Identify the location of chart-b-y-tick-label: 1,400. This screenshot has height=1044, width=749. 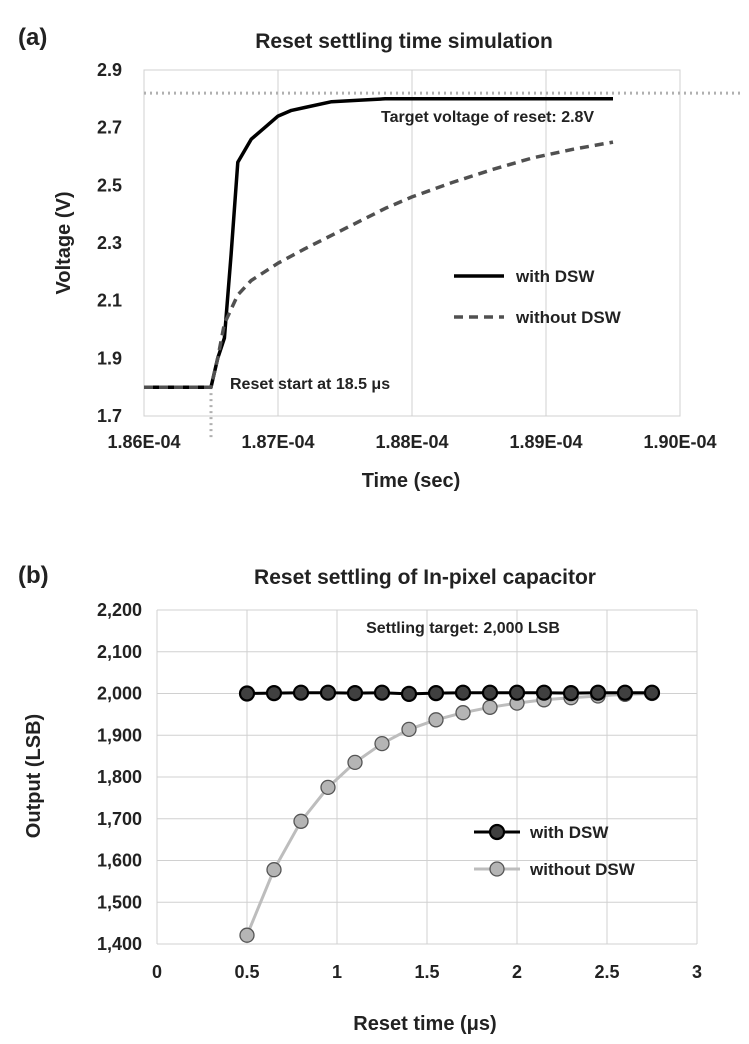
(119, 944).